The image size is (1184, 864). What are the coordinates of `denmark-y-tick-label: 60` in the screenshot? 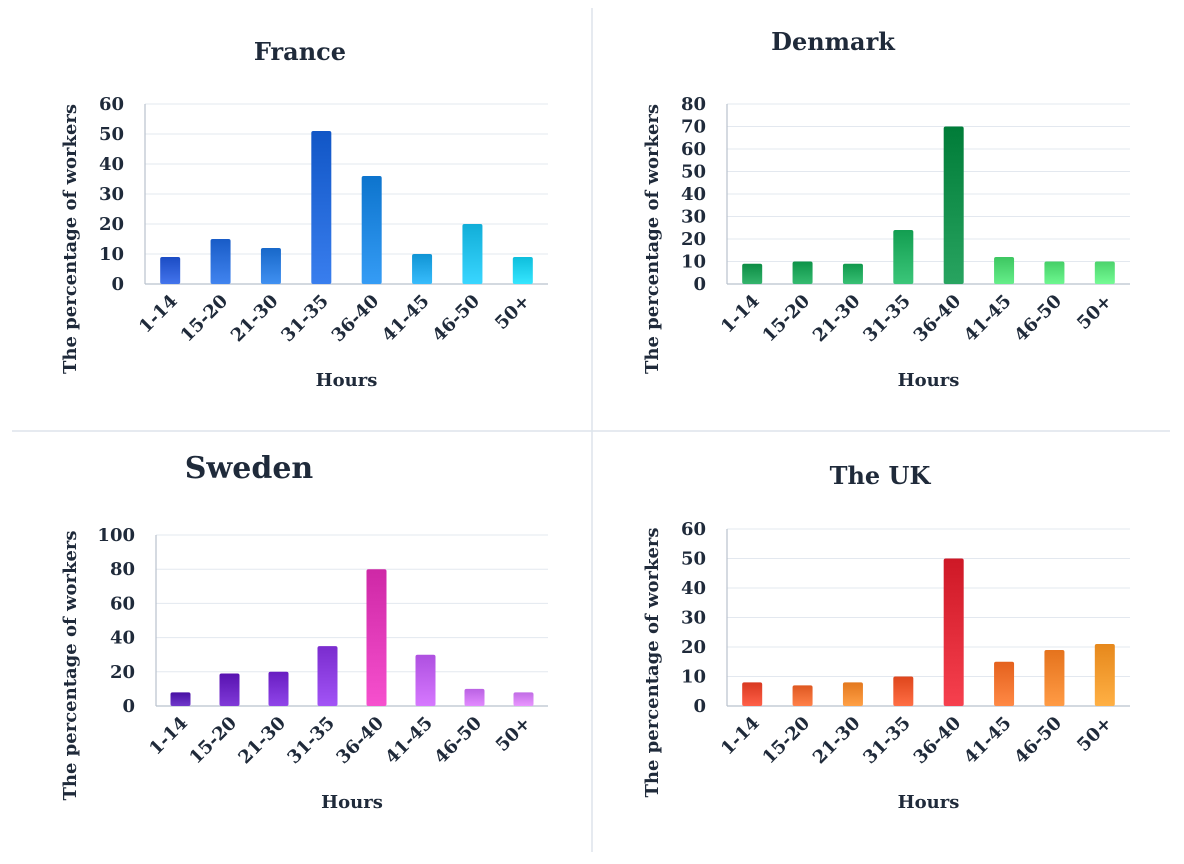 It's located at (693, 149).